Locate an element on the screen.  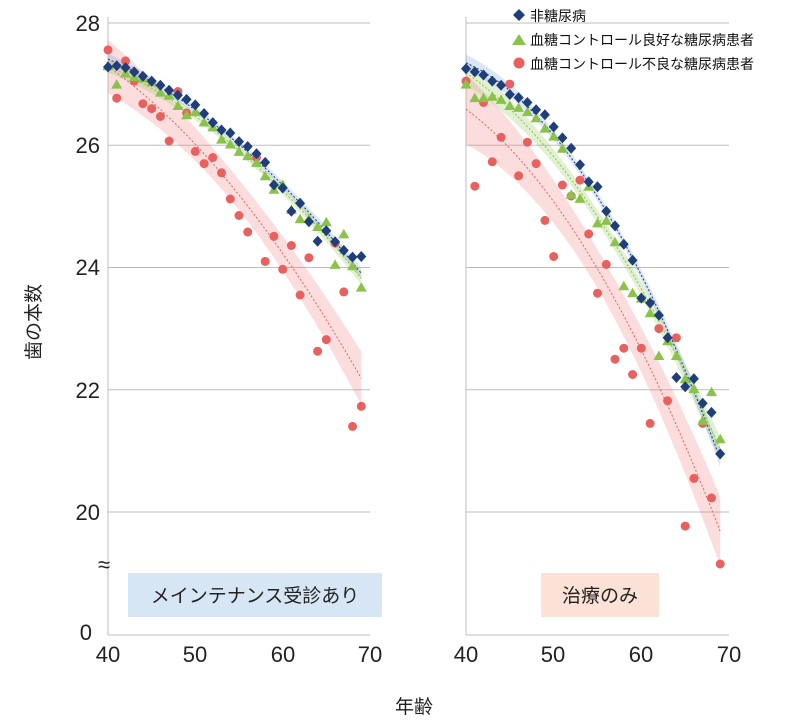
legend-diamond-marker is located at coordinates (519, 15).